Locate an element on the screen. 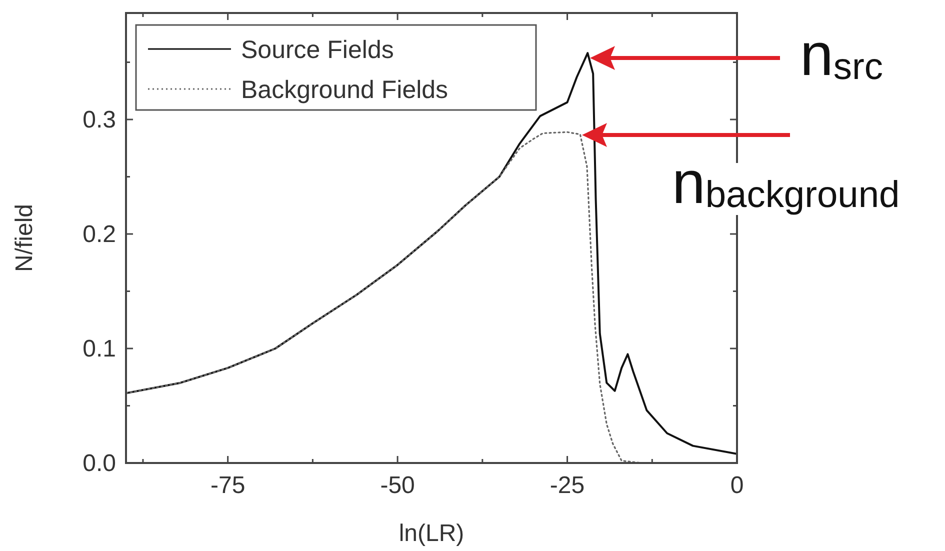  text: n$_{src}$ is located at coordinates (841, 54).